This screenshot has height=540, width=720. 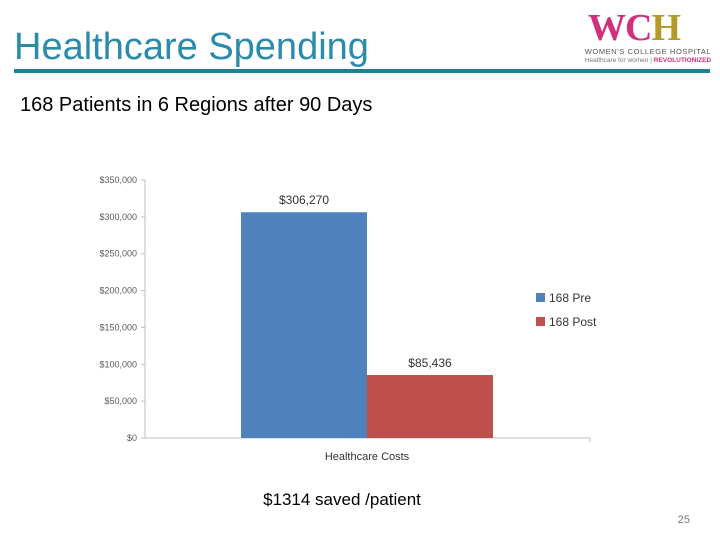 I want to click on logo-org-name: WOMEN'S COLLEGE HOSPITAL, so click(x=648, y=51).